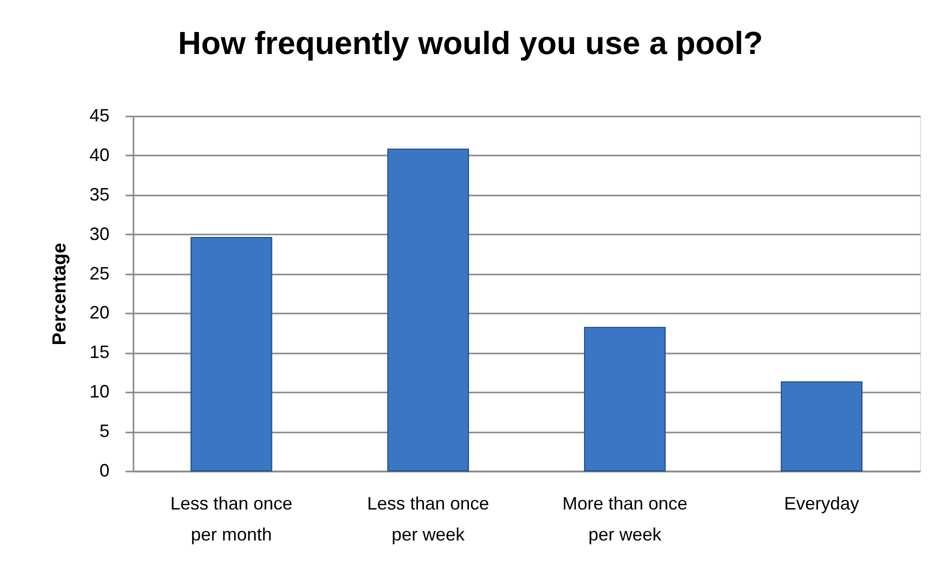 The height and width of the screenshot is (563, 938). Describe the element at coordinates (104, 431) in the screenshot. I see `y-tick-label: 5` at that location.